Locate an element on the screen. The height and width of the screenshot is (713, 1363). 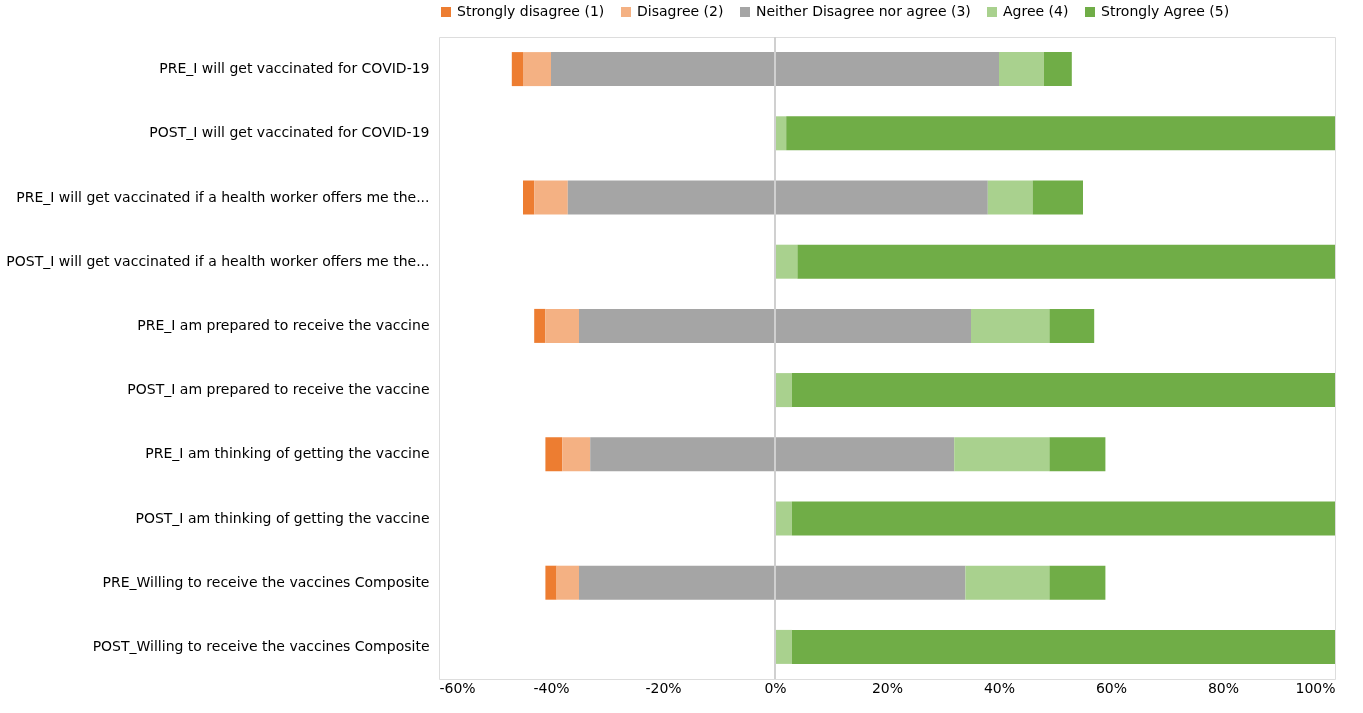
legend-label: Agree (4) is located at coordinates (1036, 11).